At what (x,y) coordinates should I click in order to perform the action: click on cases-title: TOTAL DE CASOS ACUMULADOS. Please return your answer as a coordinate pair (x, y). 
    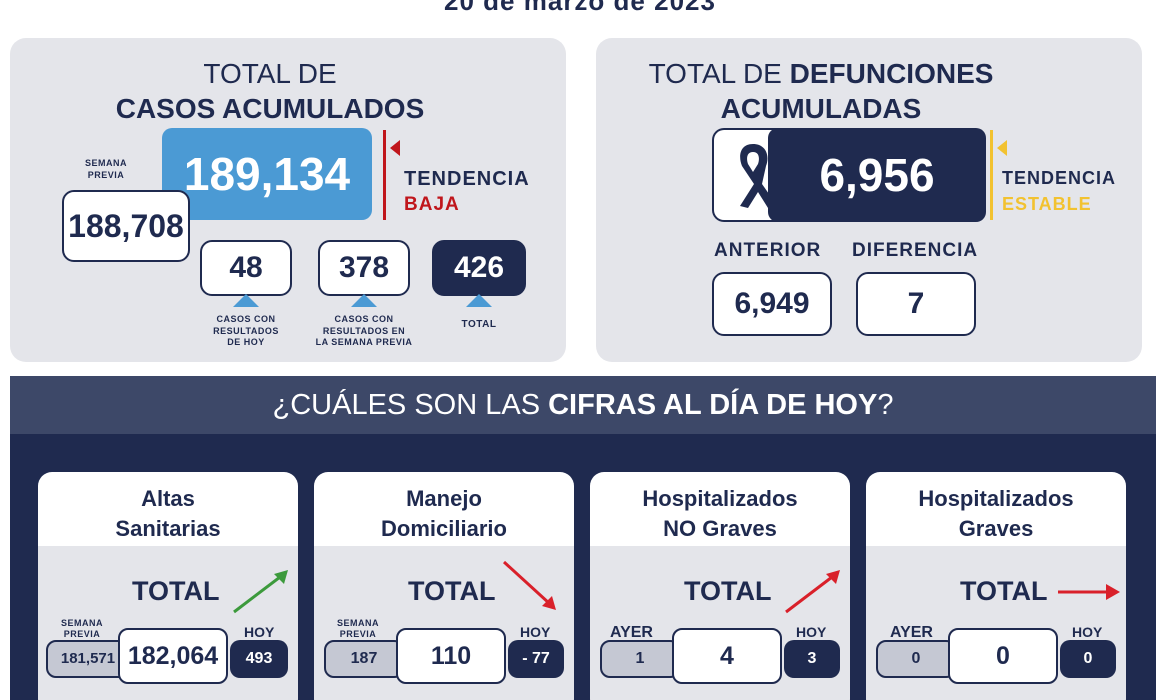
    Looking at the image, I should click on (270, 91).